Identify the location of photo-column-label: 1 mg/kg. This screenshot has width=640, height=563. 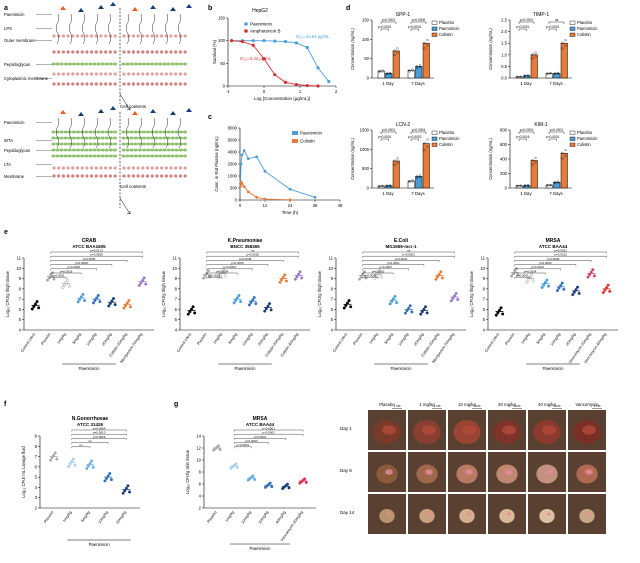
(427, 404).